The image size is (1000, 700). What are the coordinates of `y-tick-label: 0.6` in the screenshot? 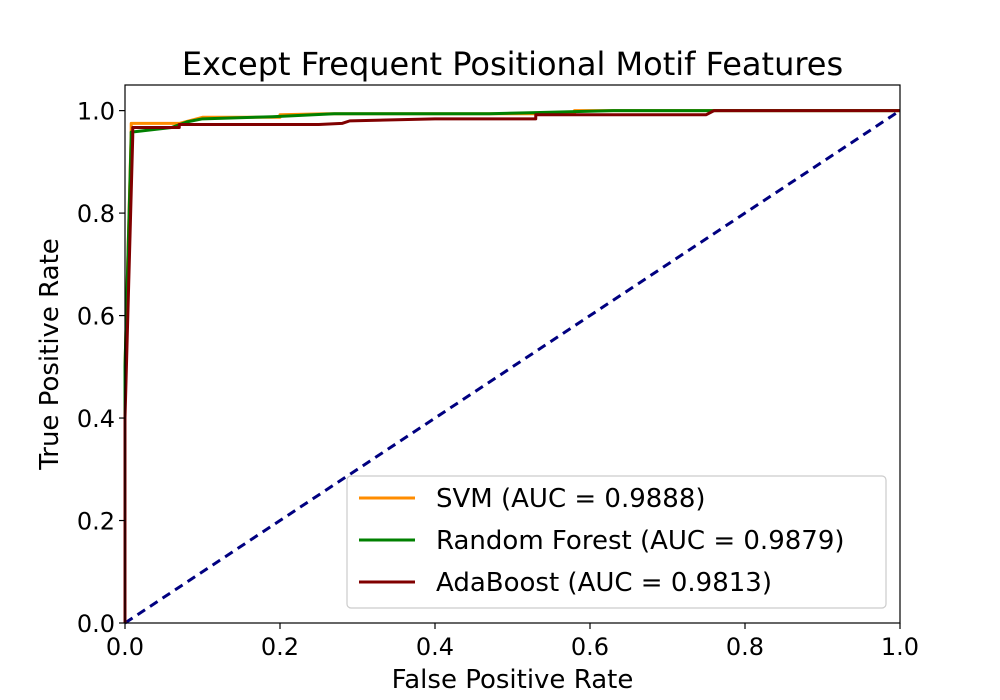 It's located at (96, 317).